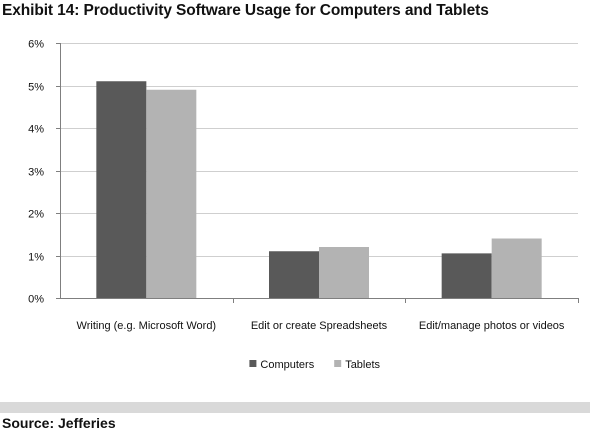 The width and height of the screenshot is (590, 437). Describe the element at coordinates (36, 88) in the screenshot. I see `y-tick-label: 5%` at that location.